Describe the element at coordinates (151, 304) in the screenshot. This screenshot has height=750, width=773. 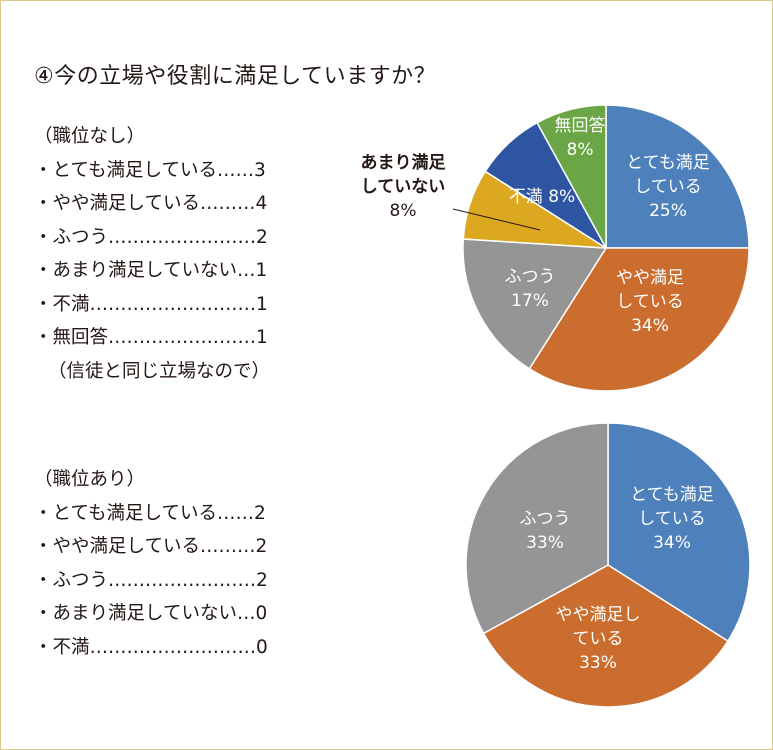
I see `list-item: ・不満………………………1` at that location.